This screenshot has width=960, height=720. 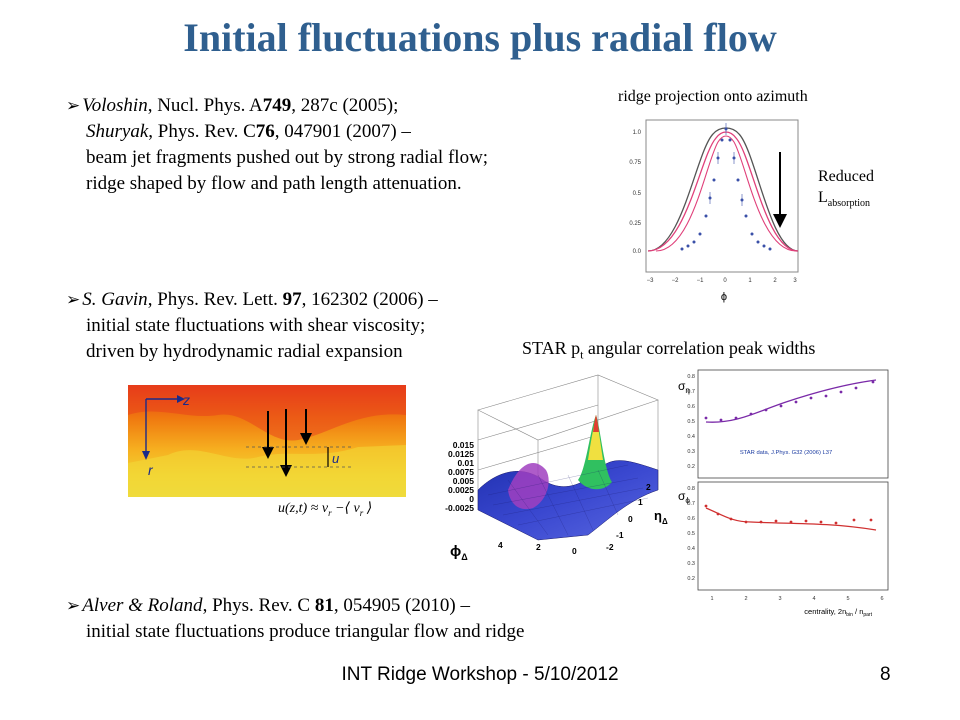 What do you see at coordinates (500, 545) in the screenshot?
I see `phi-tick-label: 4` at bounding box center [500, 545].